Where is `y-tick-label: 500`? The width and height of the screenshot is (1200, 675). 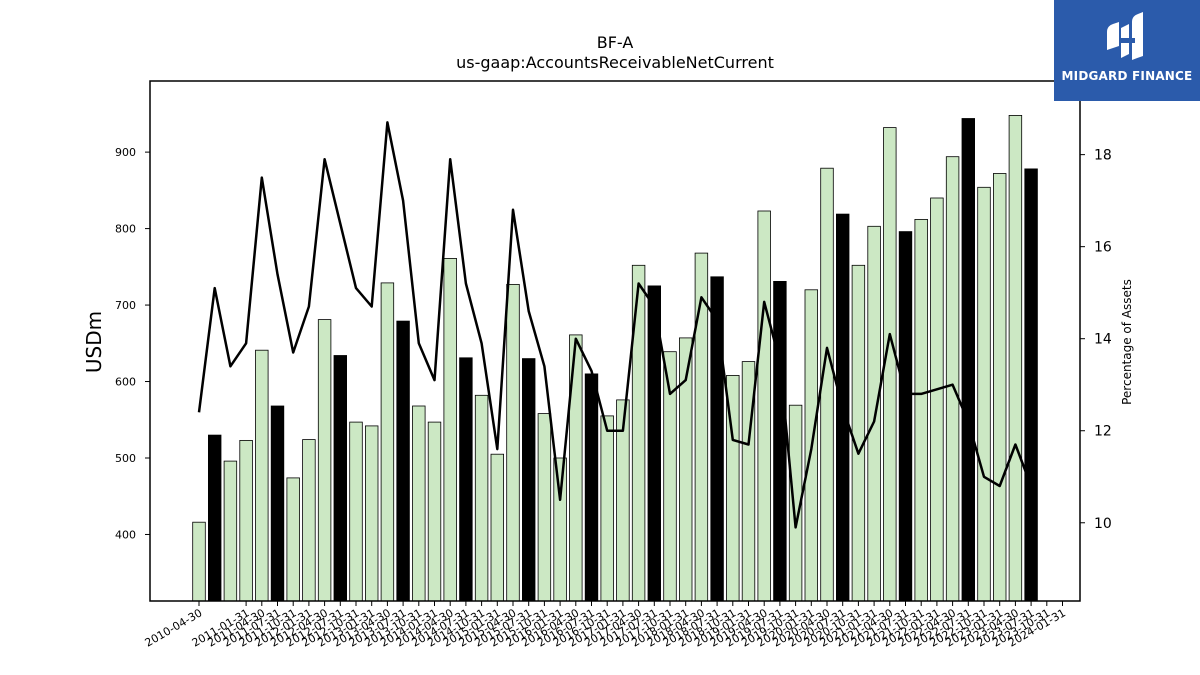
y-tick-label: 500 is located at coordinates (125, 458).